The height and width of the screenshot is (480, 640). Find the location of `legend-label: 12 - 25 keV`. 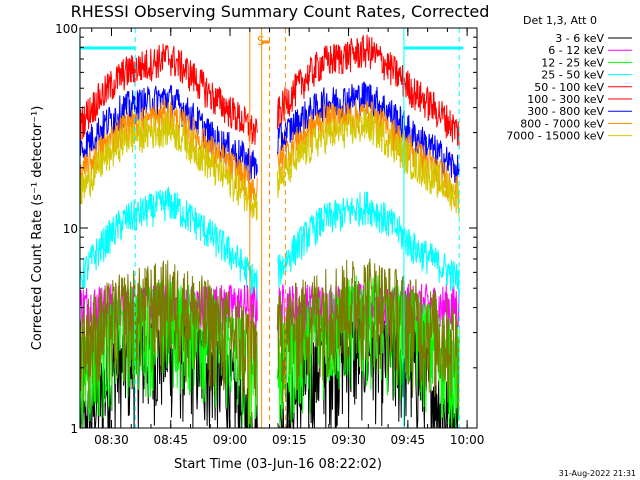

legend-label: 12 - 25 keV is located at coordinates (572, 62).